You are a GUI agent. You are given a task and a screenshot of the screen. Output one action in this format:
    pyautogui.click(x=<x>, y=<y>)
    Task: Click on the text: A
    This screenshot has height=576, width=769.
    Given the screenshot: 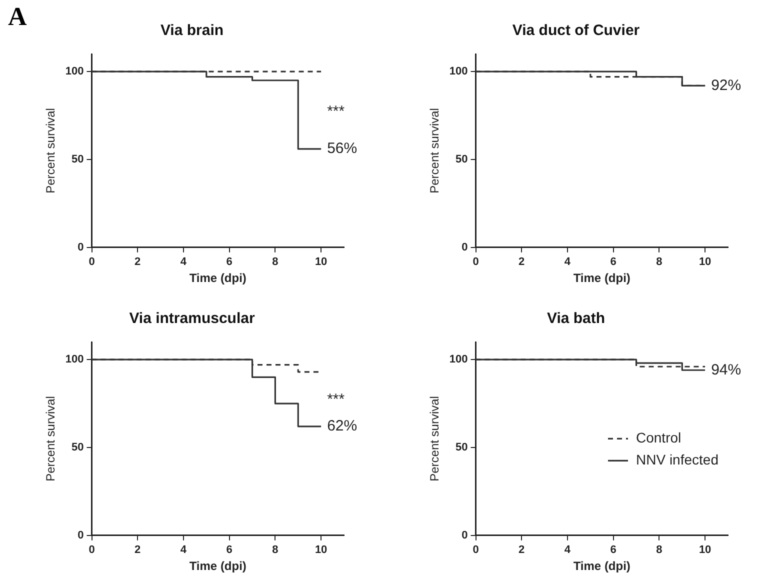 What is the action you would take?
    pyautogui.click(x=17, y=17)
    